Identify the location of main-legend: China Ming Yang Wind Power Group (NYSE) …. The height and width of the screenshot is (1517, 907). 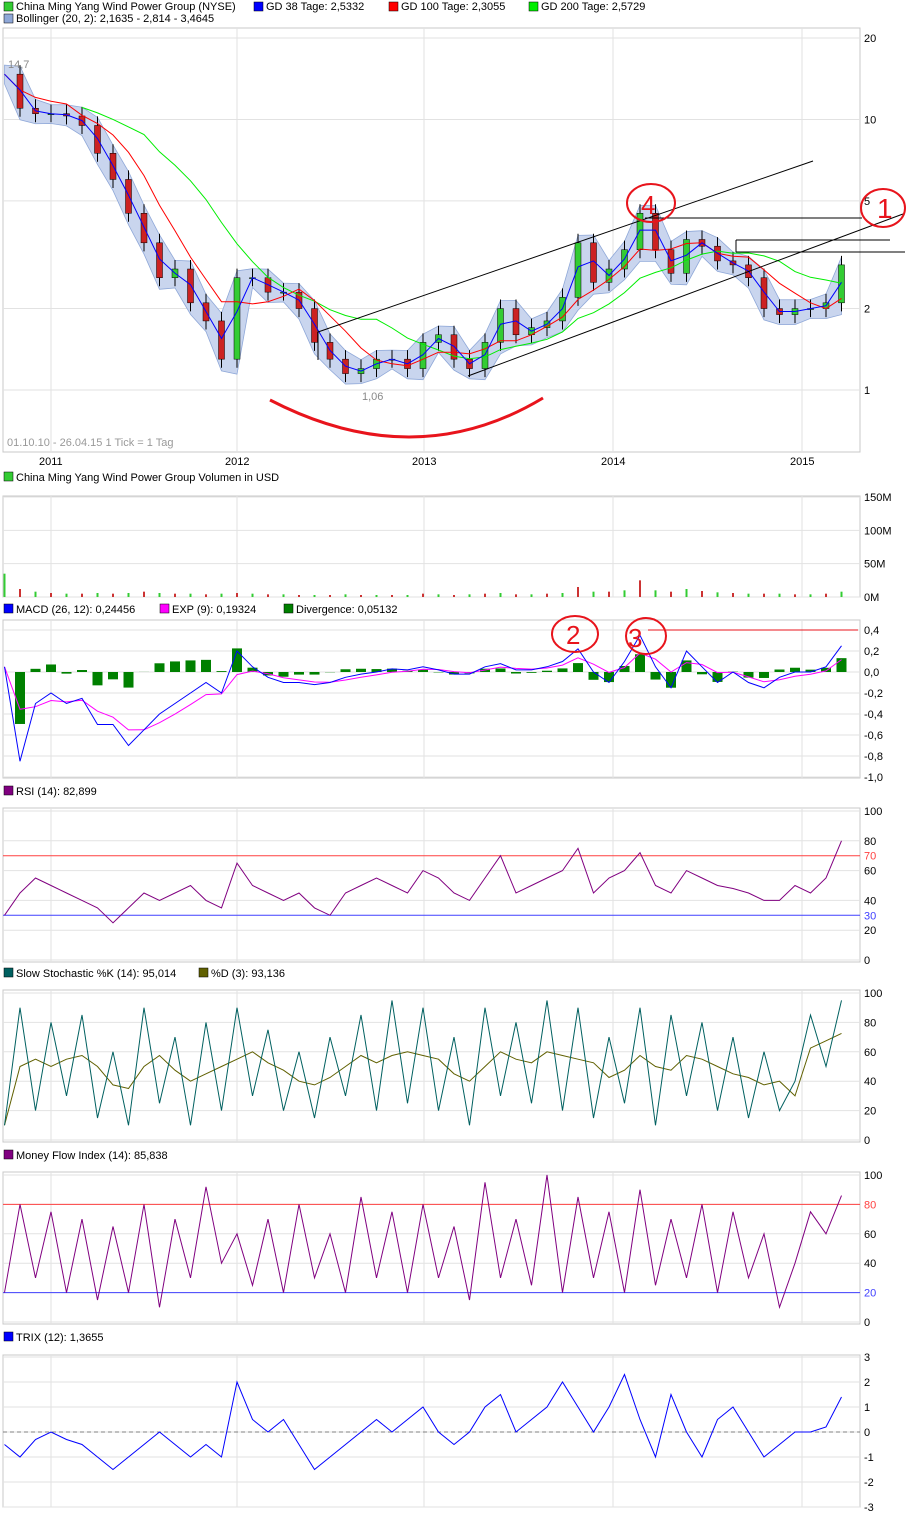
(324, 13).